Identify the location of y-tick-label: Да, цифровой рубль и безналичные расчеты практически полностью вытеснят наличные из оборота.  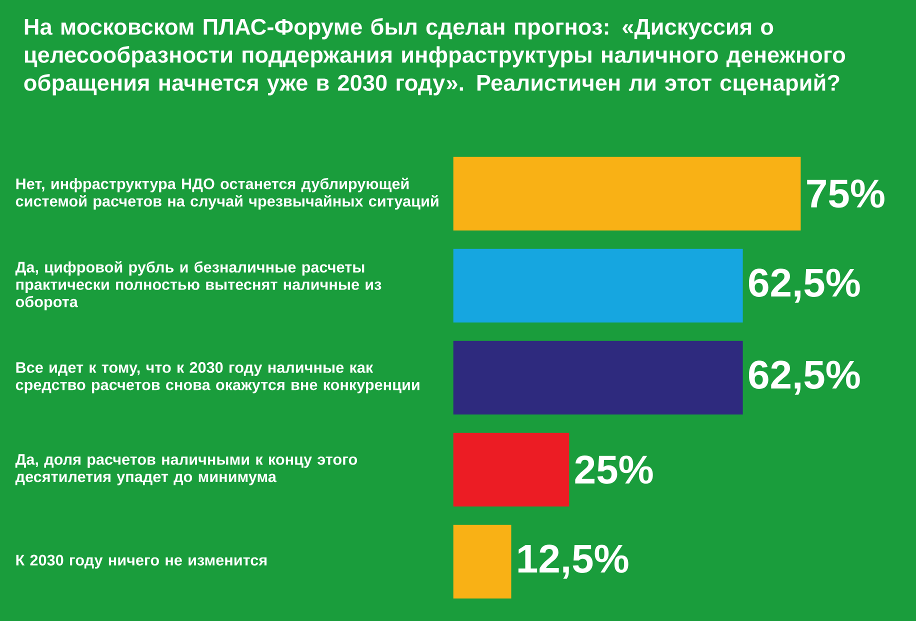
(198, 285).